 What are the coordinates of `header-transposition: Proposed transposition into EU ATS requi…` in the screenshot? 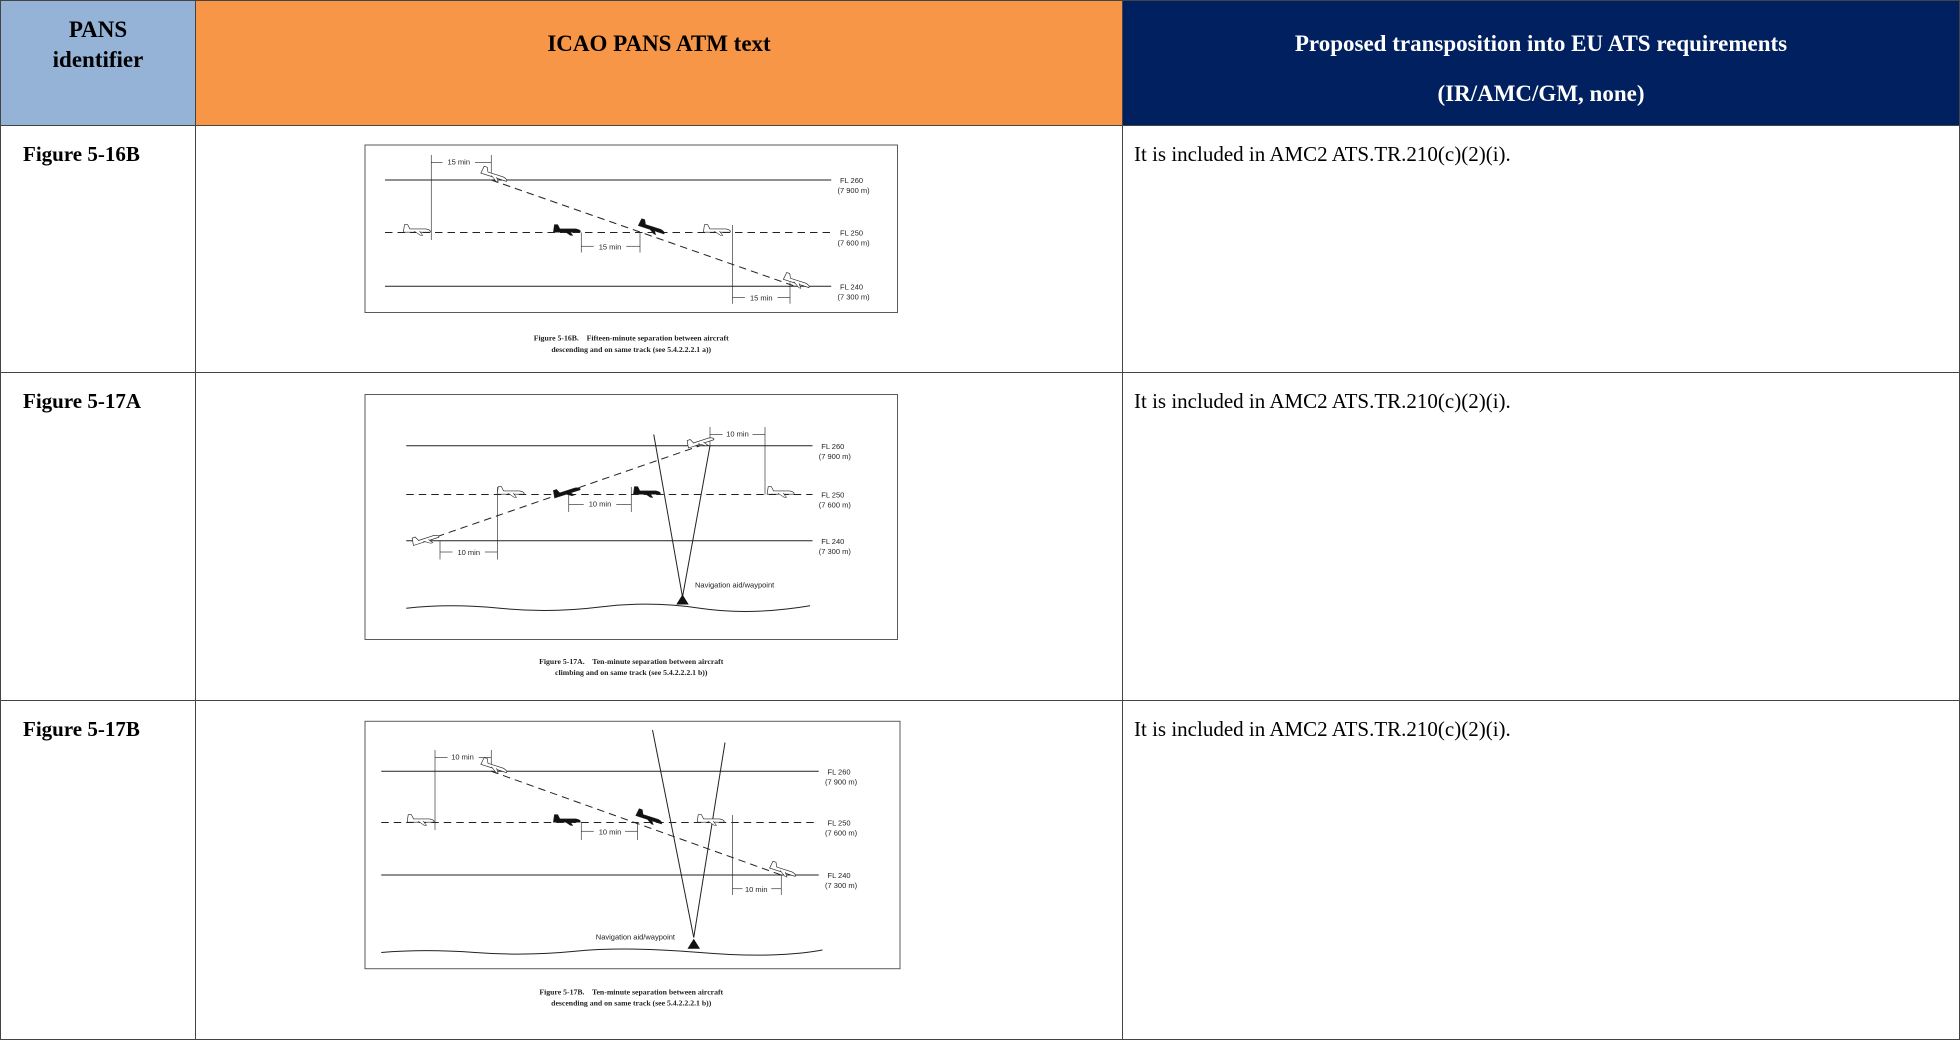 It's located at (1541, 68).